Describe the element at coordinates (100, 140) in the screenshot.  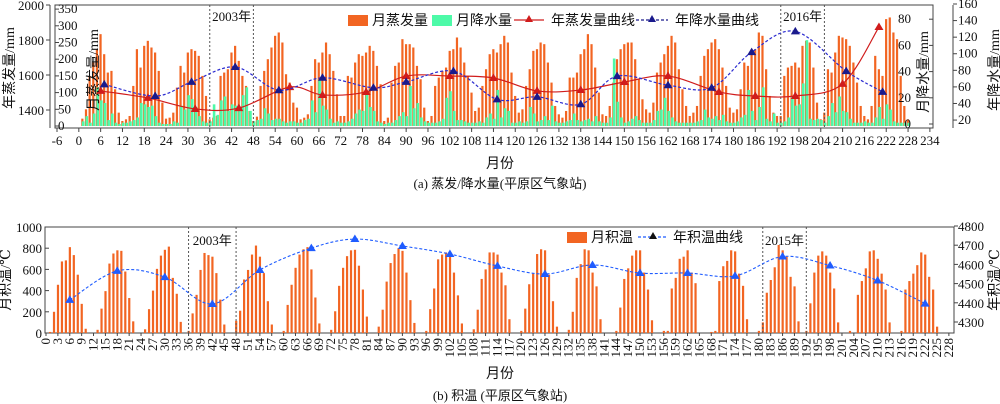
I see `x-tick-label: 6` at that location.